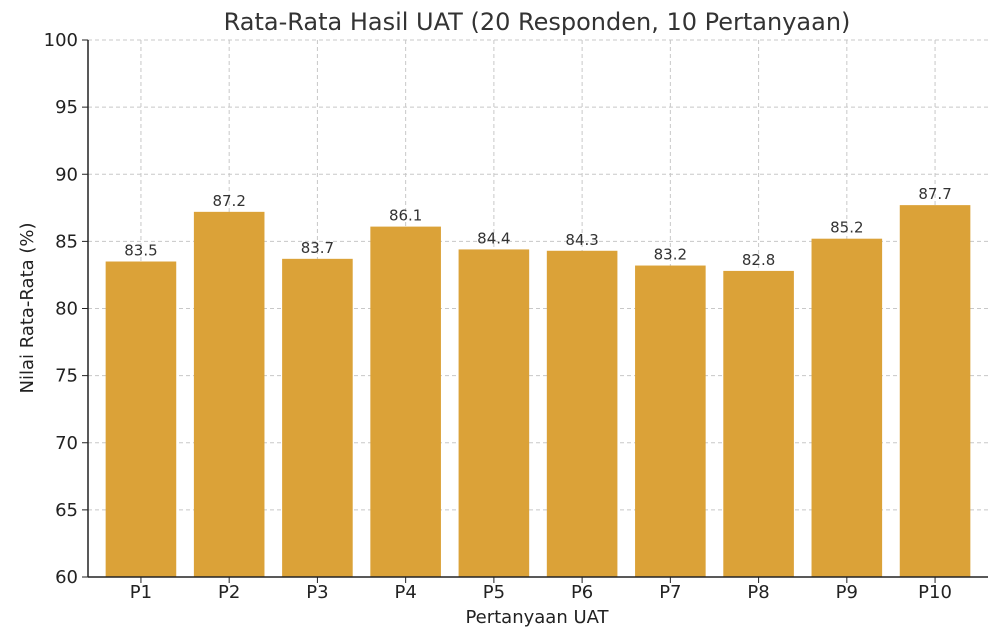 The image size is (1005, 636). What do you see at coordinates (66, 107) in the screenshot?
I see `y-tick-label: 95` at bounding box center [66, 107].